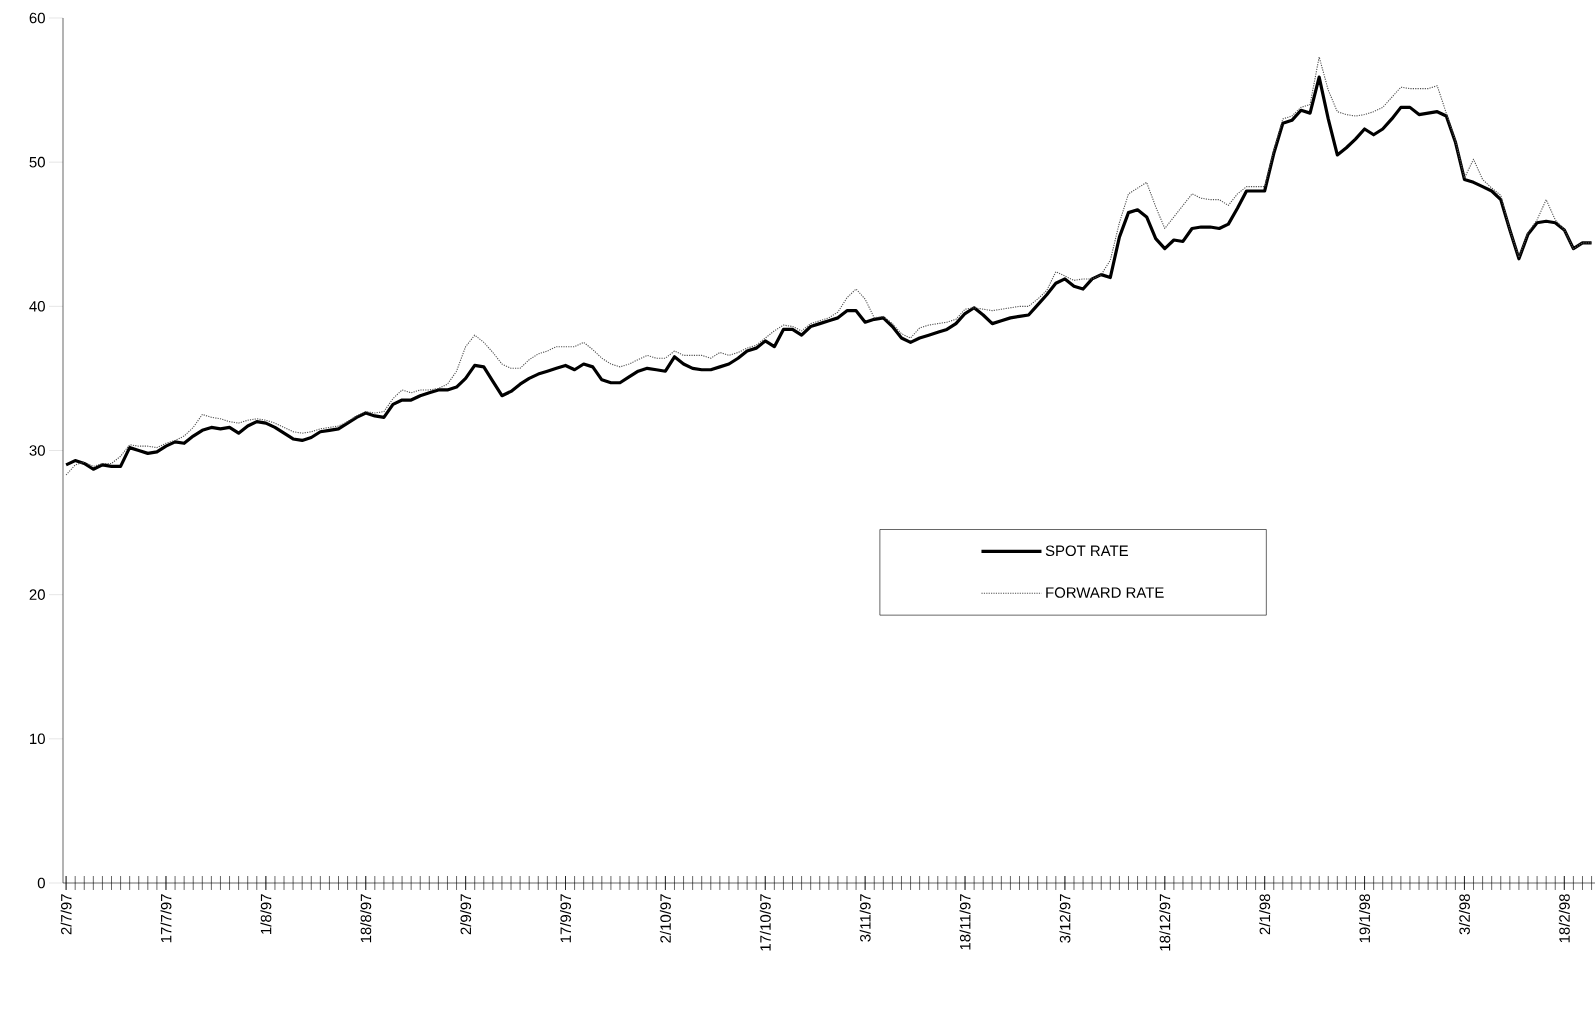 The height and width of the screenshot is (1011, 1595). Describe the element at coordinates (1265, 914) in the screenshot. I see `x-tick-label: 2/1/98` at that location.